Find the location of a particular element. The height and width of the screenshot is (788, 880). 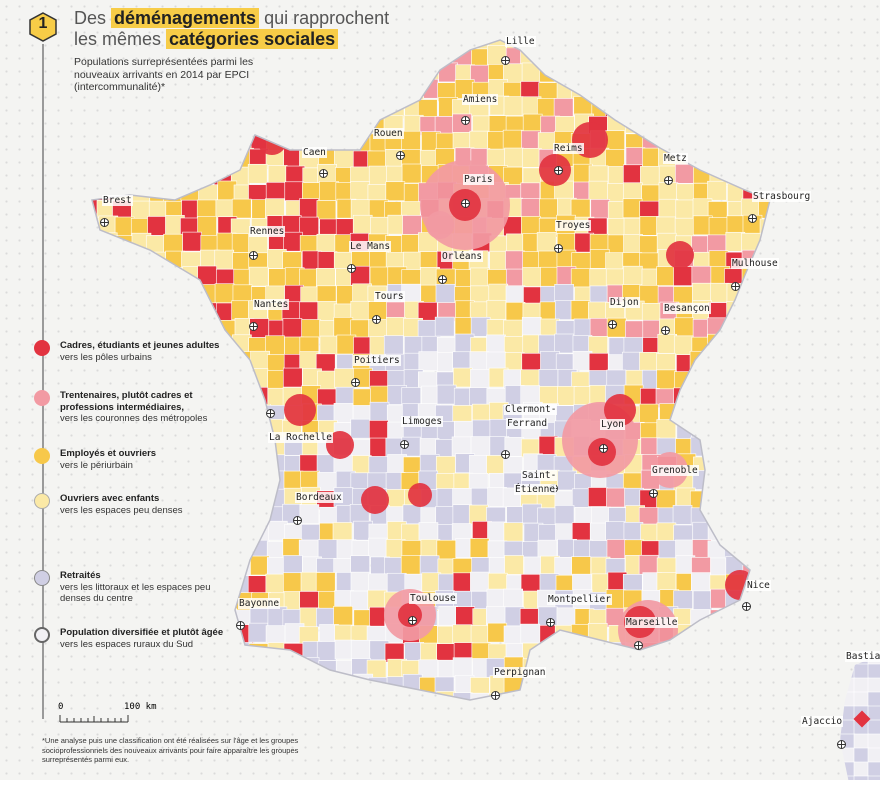

city-name: Lyon is located at coordinates (612, 424).